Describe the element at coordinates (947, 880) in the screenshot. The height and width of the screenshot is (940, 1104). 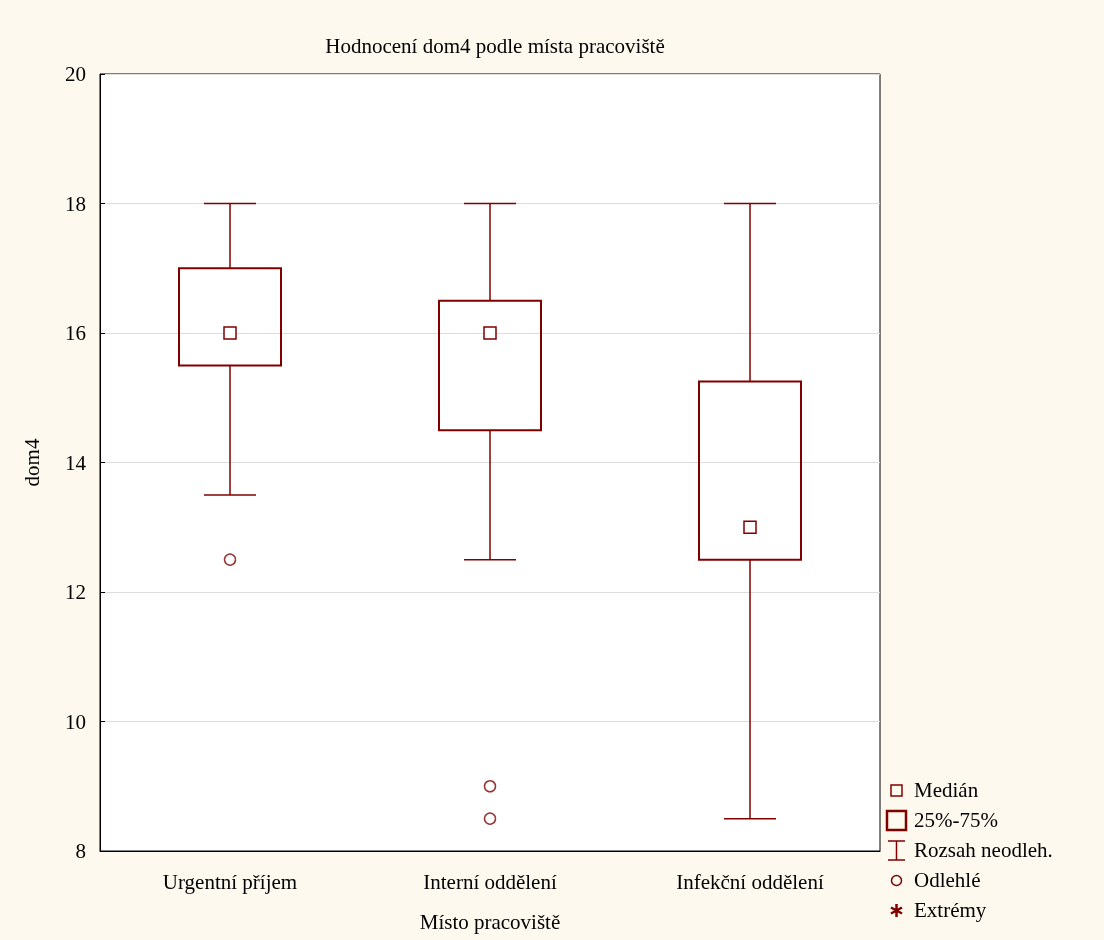
I see `text: Odlehlé` at that location.